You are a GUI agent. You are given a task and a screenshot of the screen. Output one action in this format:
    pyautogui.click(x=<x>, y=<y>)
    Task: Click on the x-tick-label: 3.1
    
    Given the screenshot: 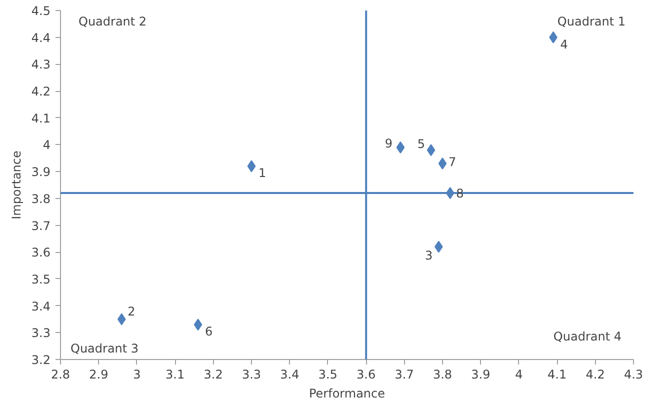 What is the action you would take?
    pyautogui.click(x=175, y=375)
    